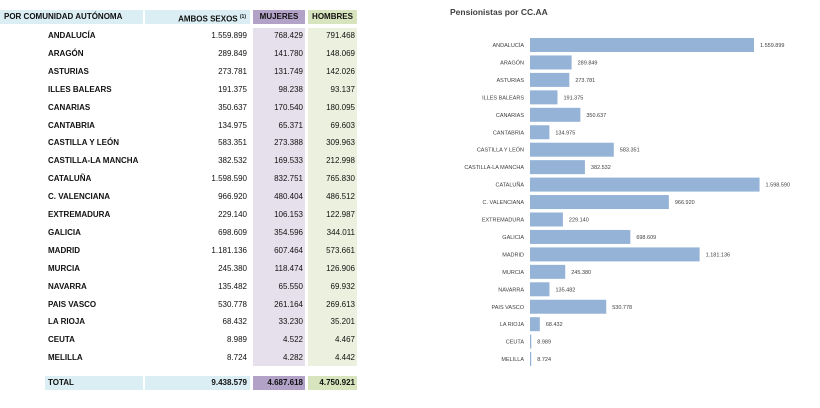 The width and height of the screenshot is (820, 408). What do you see at coordinates (510, 81) in the screenshot?
I see `category-label: ASTURIAS` at bounding box center [510, 81].